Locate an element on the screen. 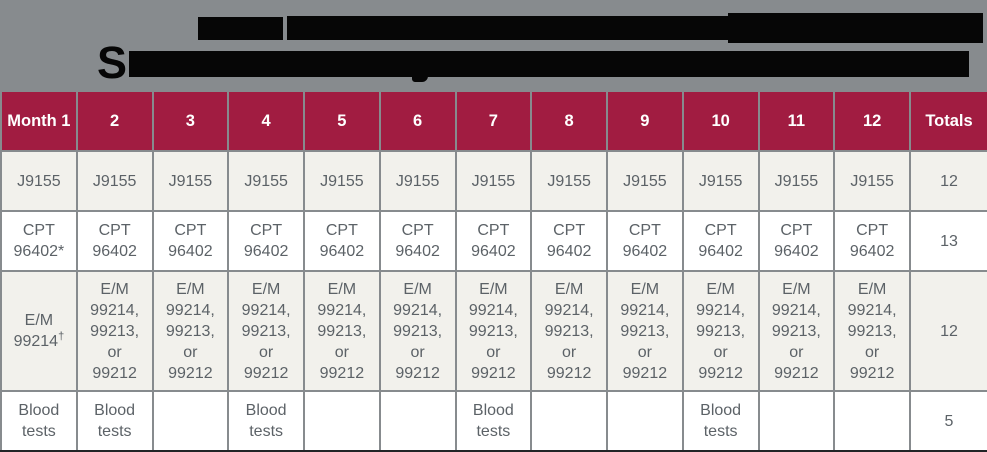  table-cell-em-month1: E/M 99214† is located at coordinates (39, 331).